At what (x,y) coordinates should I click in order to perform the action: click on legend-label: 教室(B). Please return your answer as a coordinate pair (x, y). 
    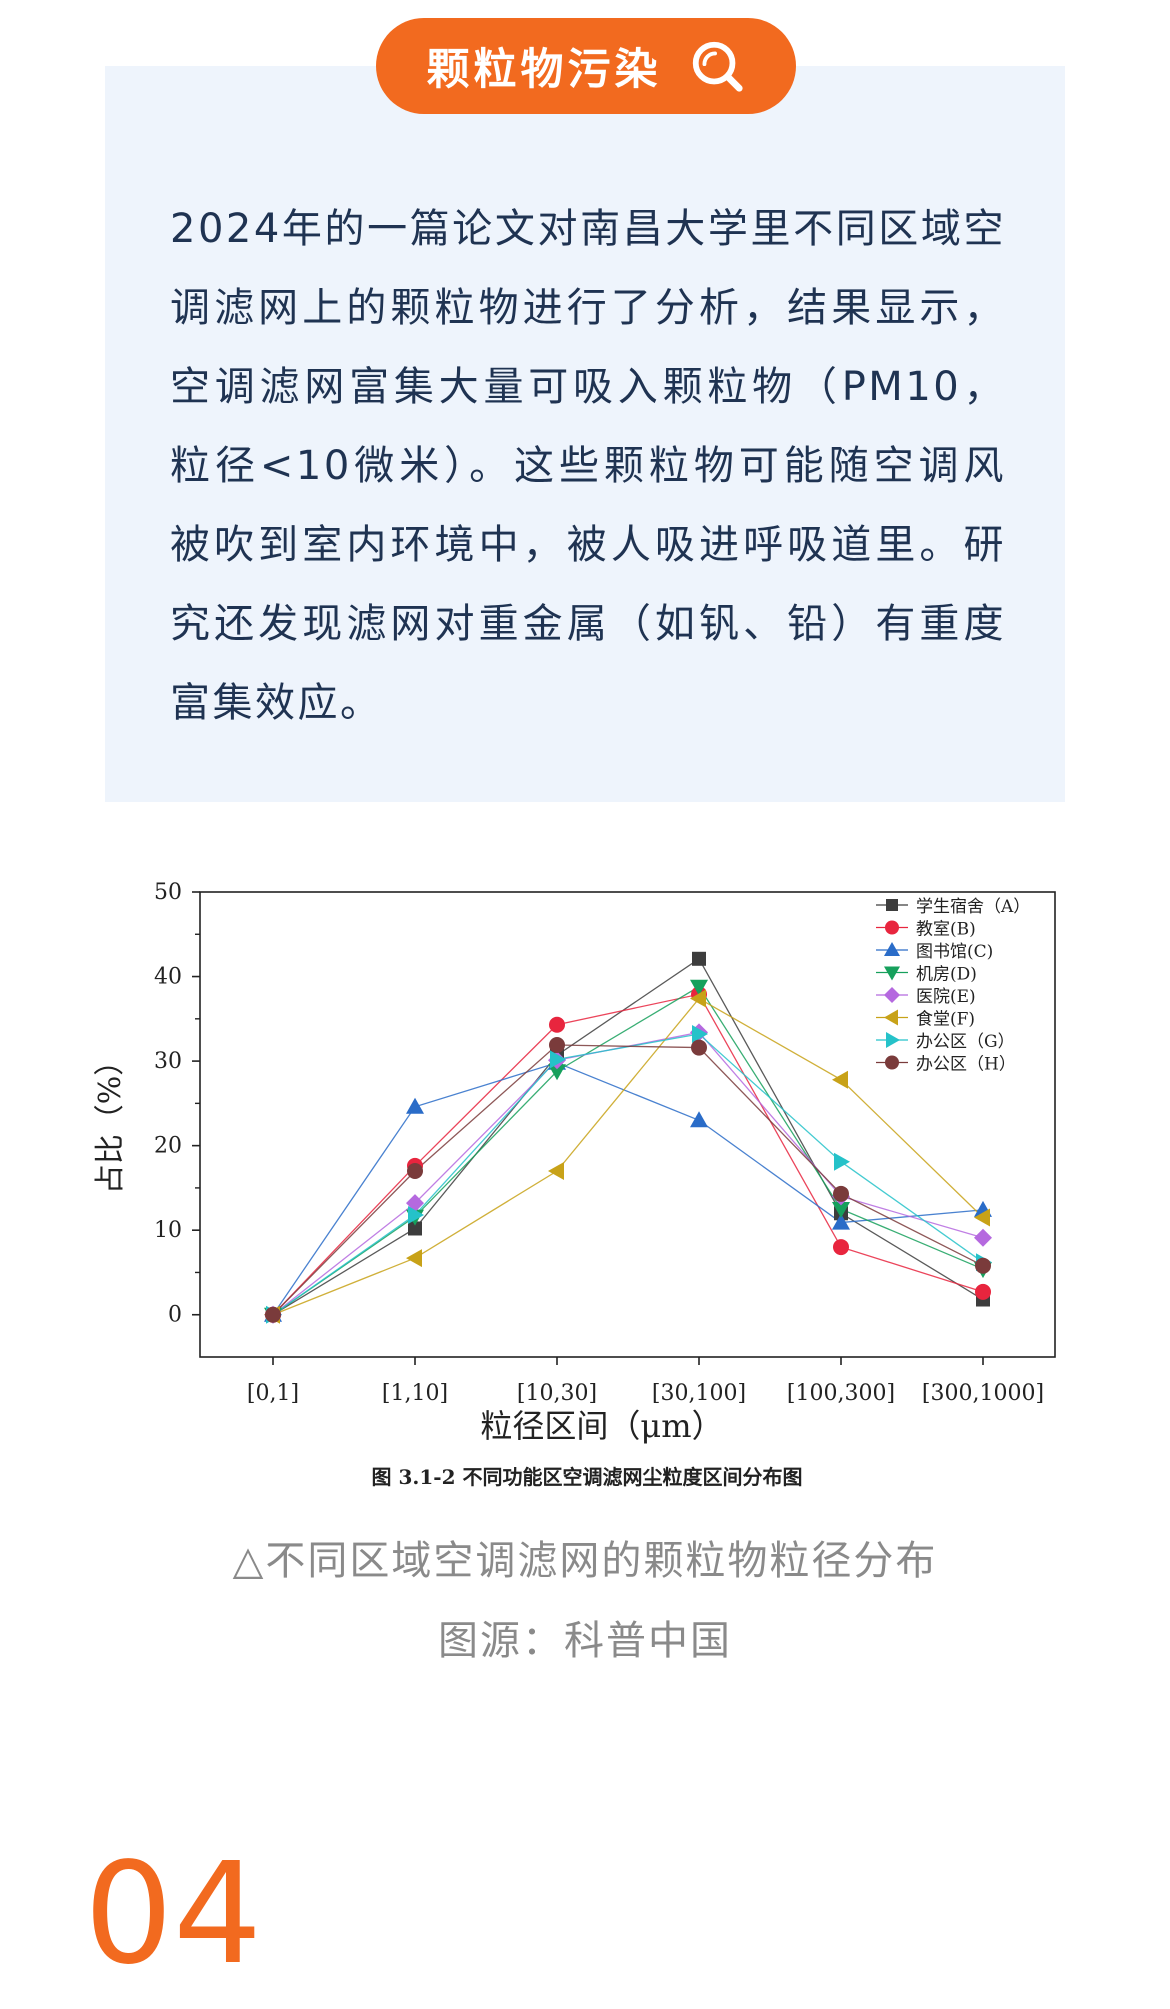
    Looking at the image, I should click on (946, 930).